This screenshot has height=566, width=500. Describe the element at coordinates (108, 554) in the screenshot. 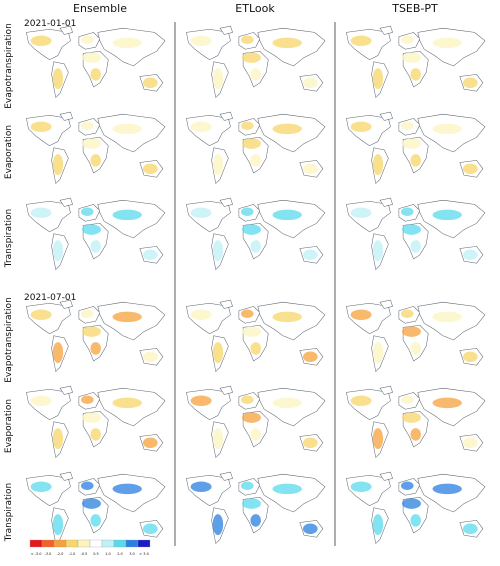

I see `colorbar-label: 1.0` at that location.